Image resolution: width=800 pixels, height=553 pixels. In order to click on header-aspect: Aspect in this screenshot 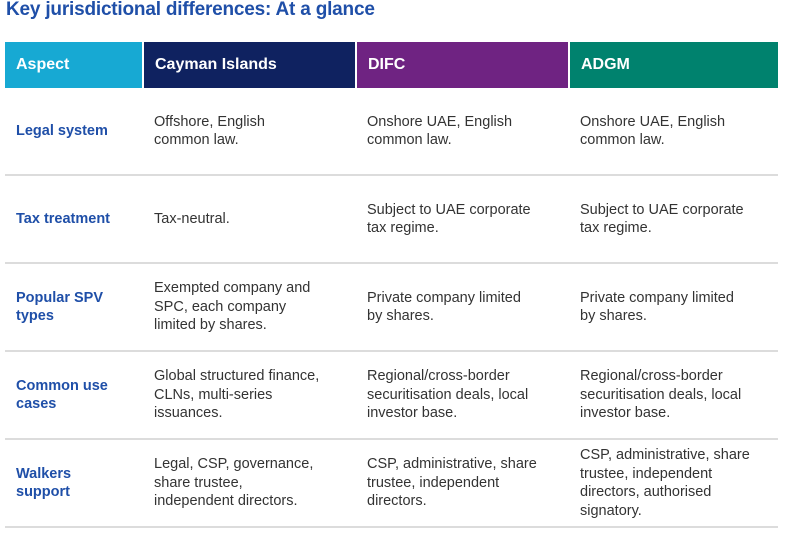, I will do `click(73, 65)`.